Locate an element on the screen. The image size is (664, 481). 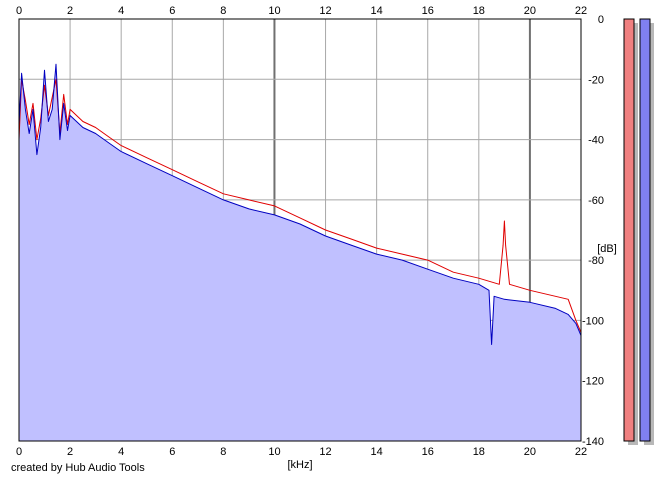
y-tick-label: -140 is located at coordinates (593, 442).